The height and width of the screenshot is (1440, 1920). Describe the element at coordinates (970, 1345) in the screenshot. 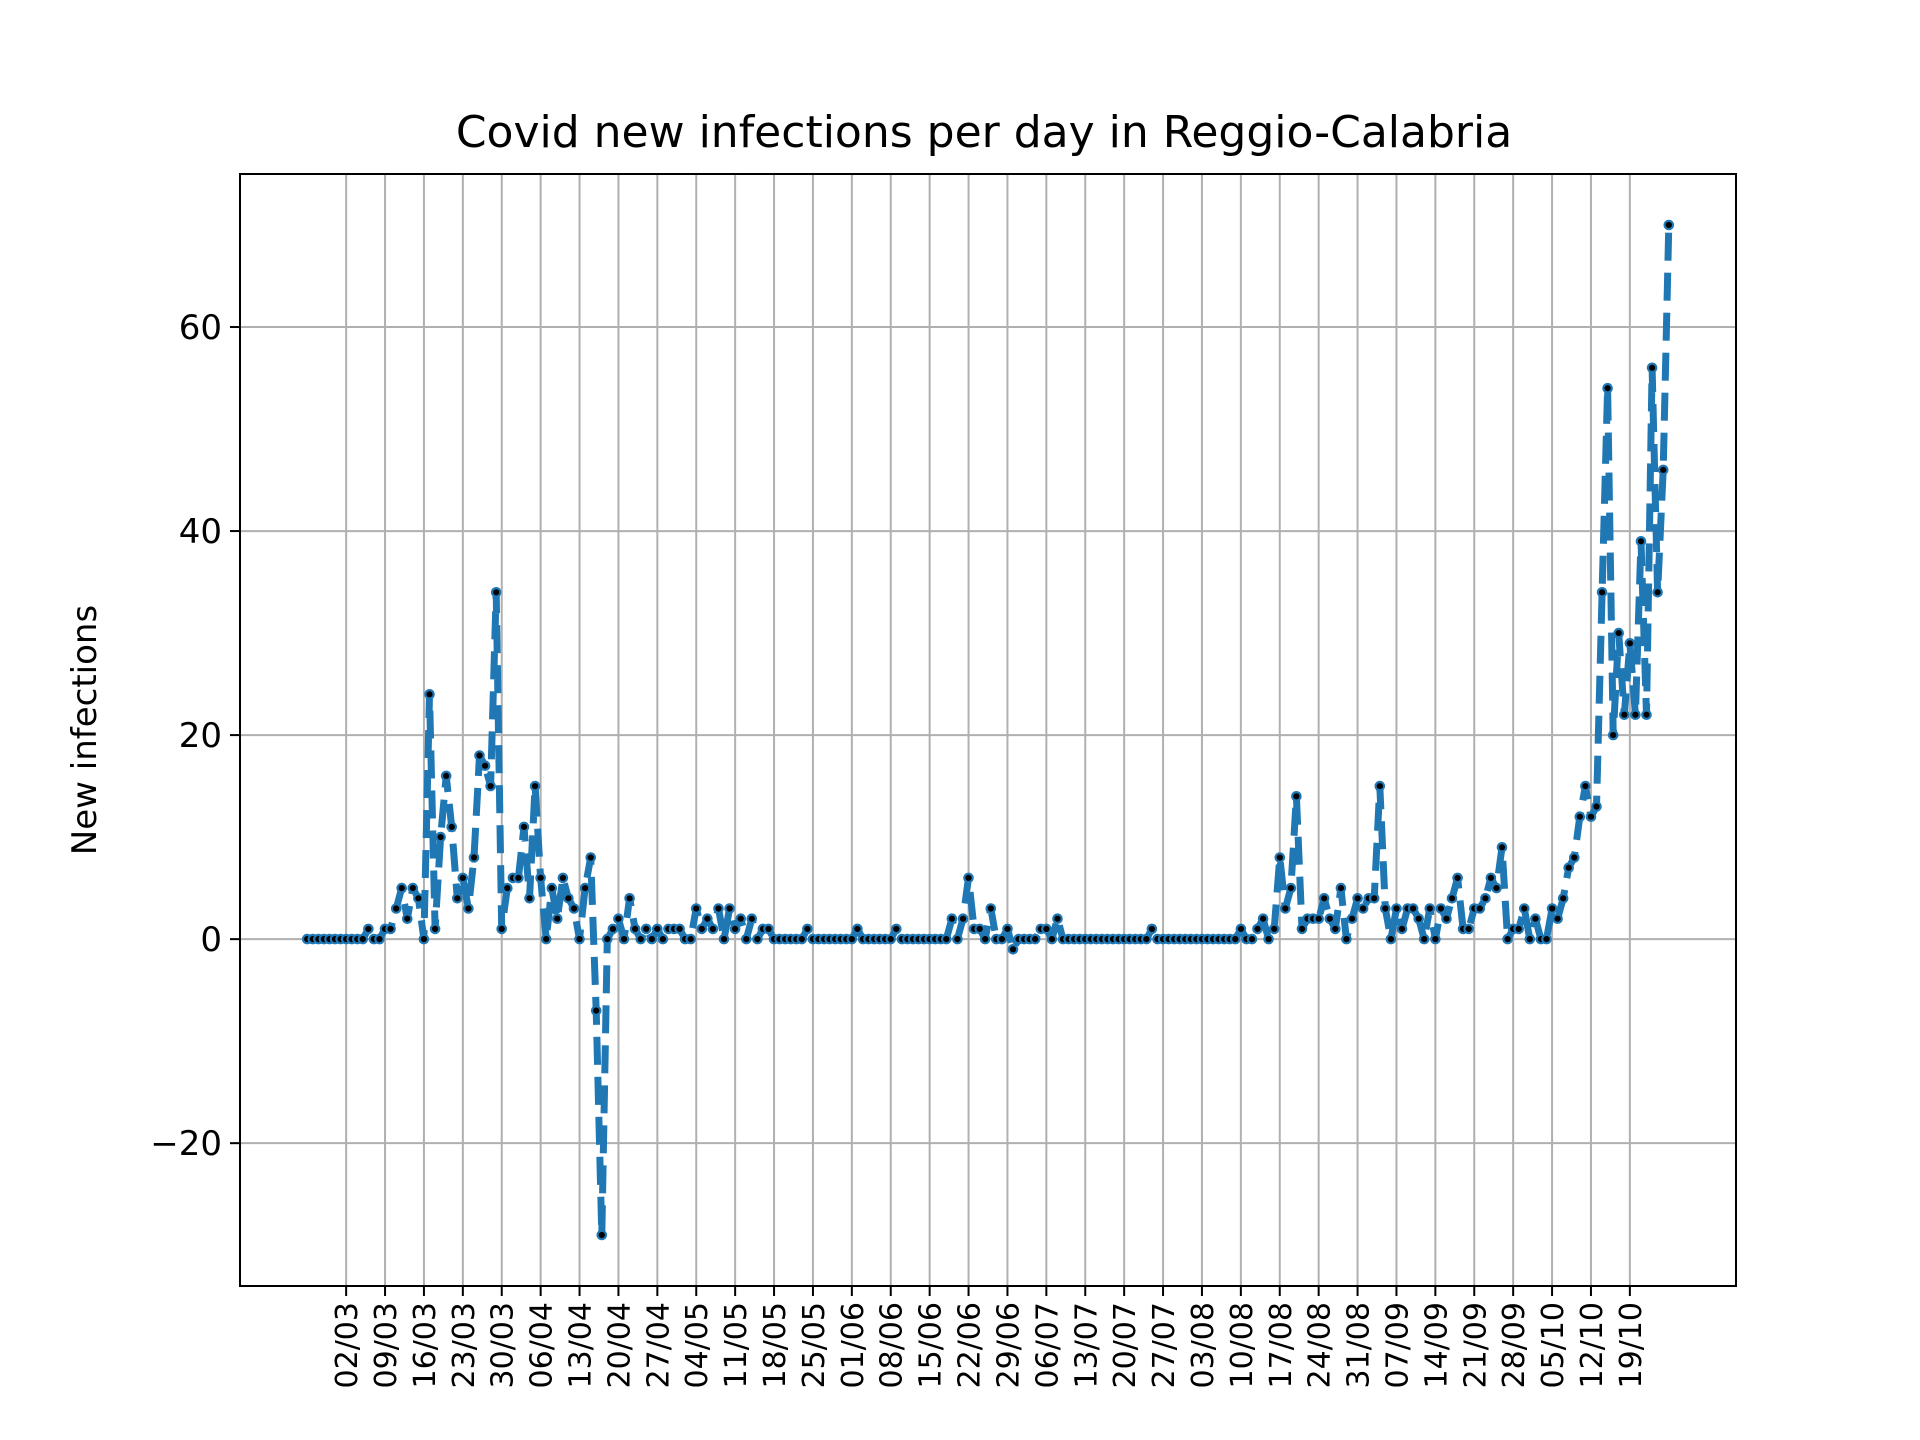

I see `x-tick-label: 22/06` at that location.